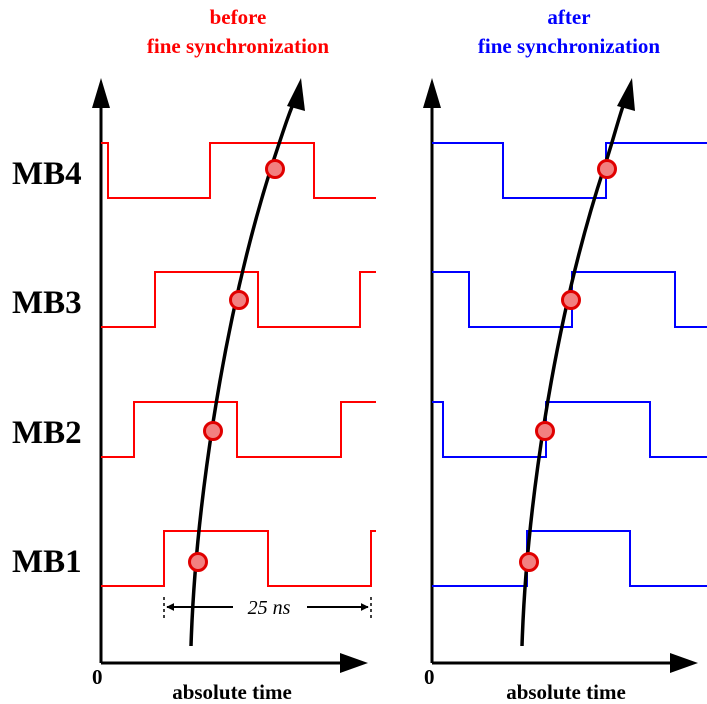  I want to click on right-marker-mb4, so click(607, 169).